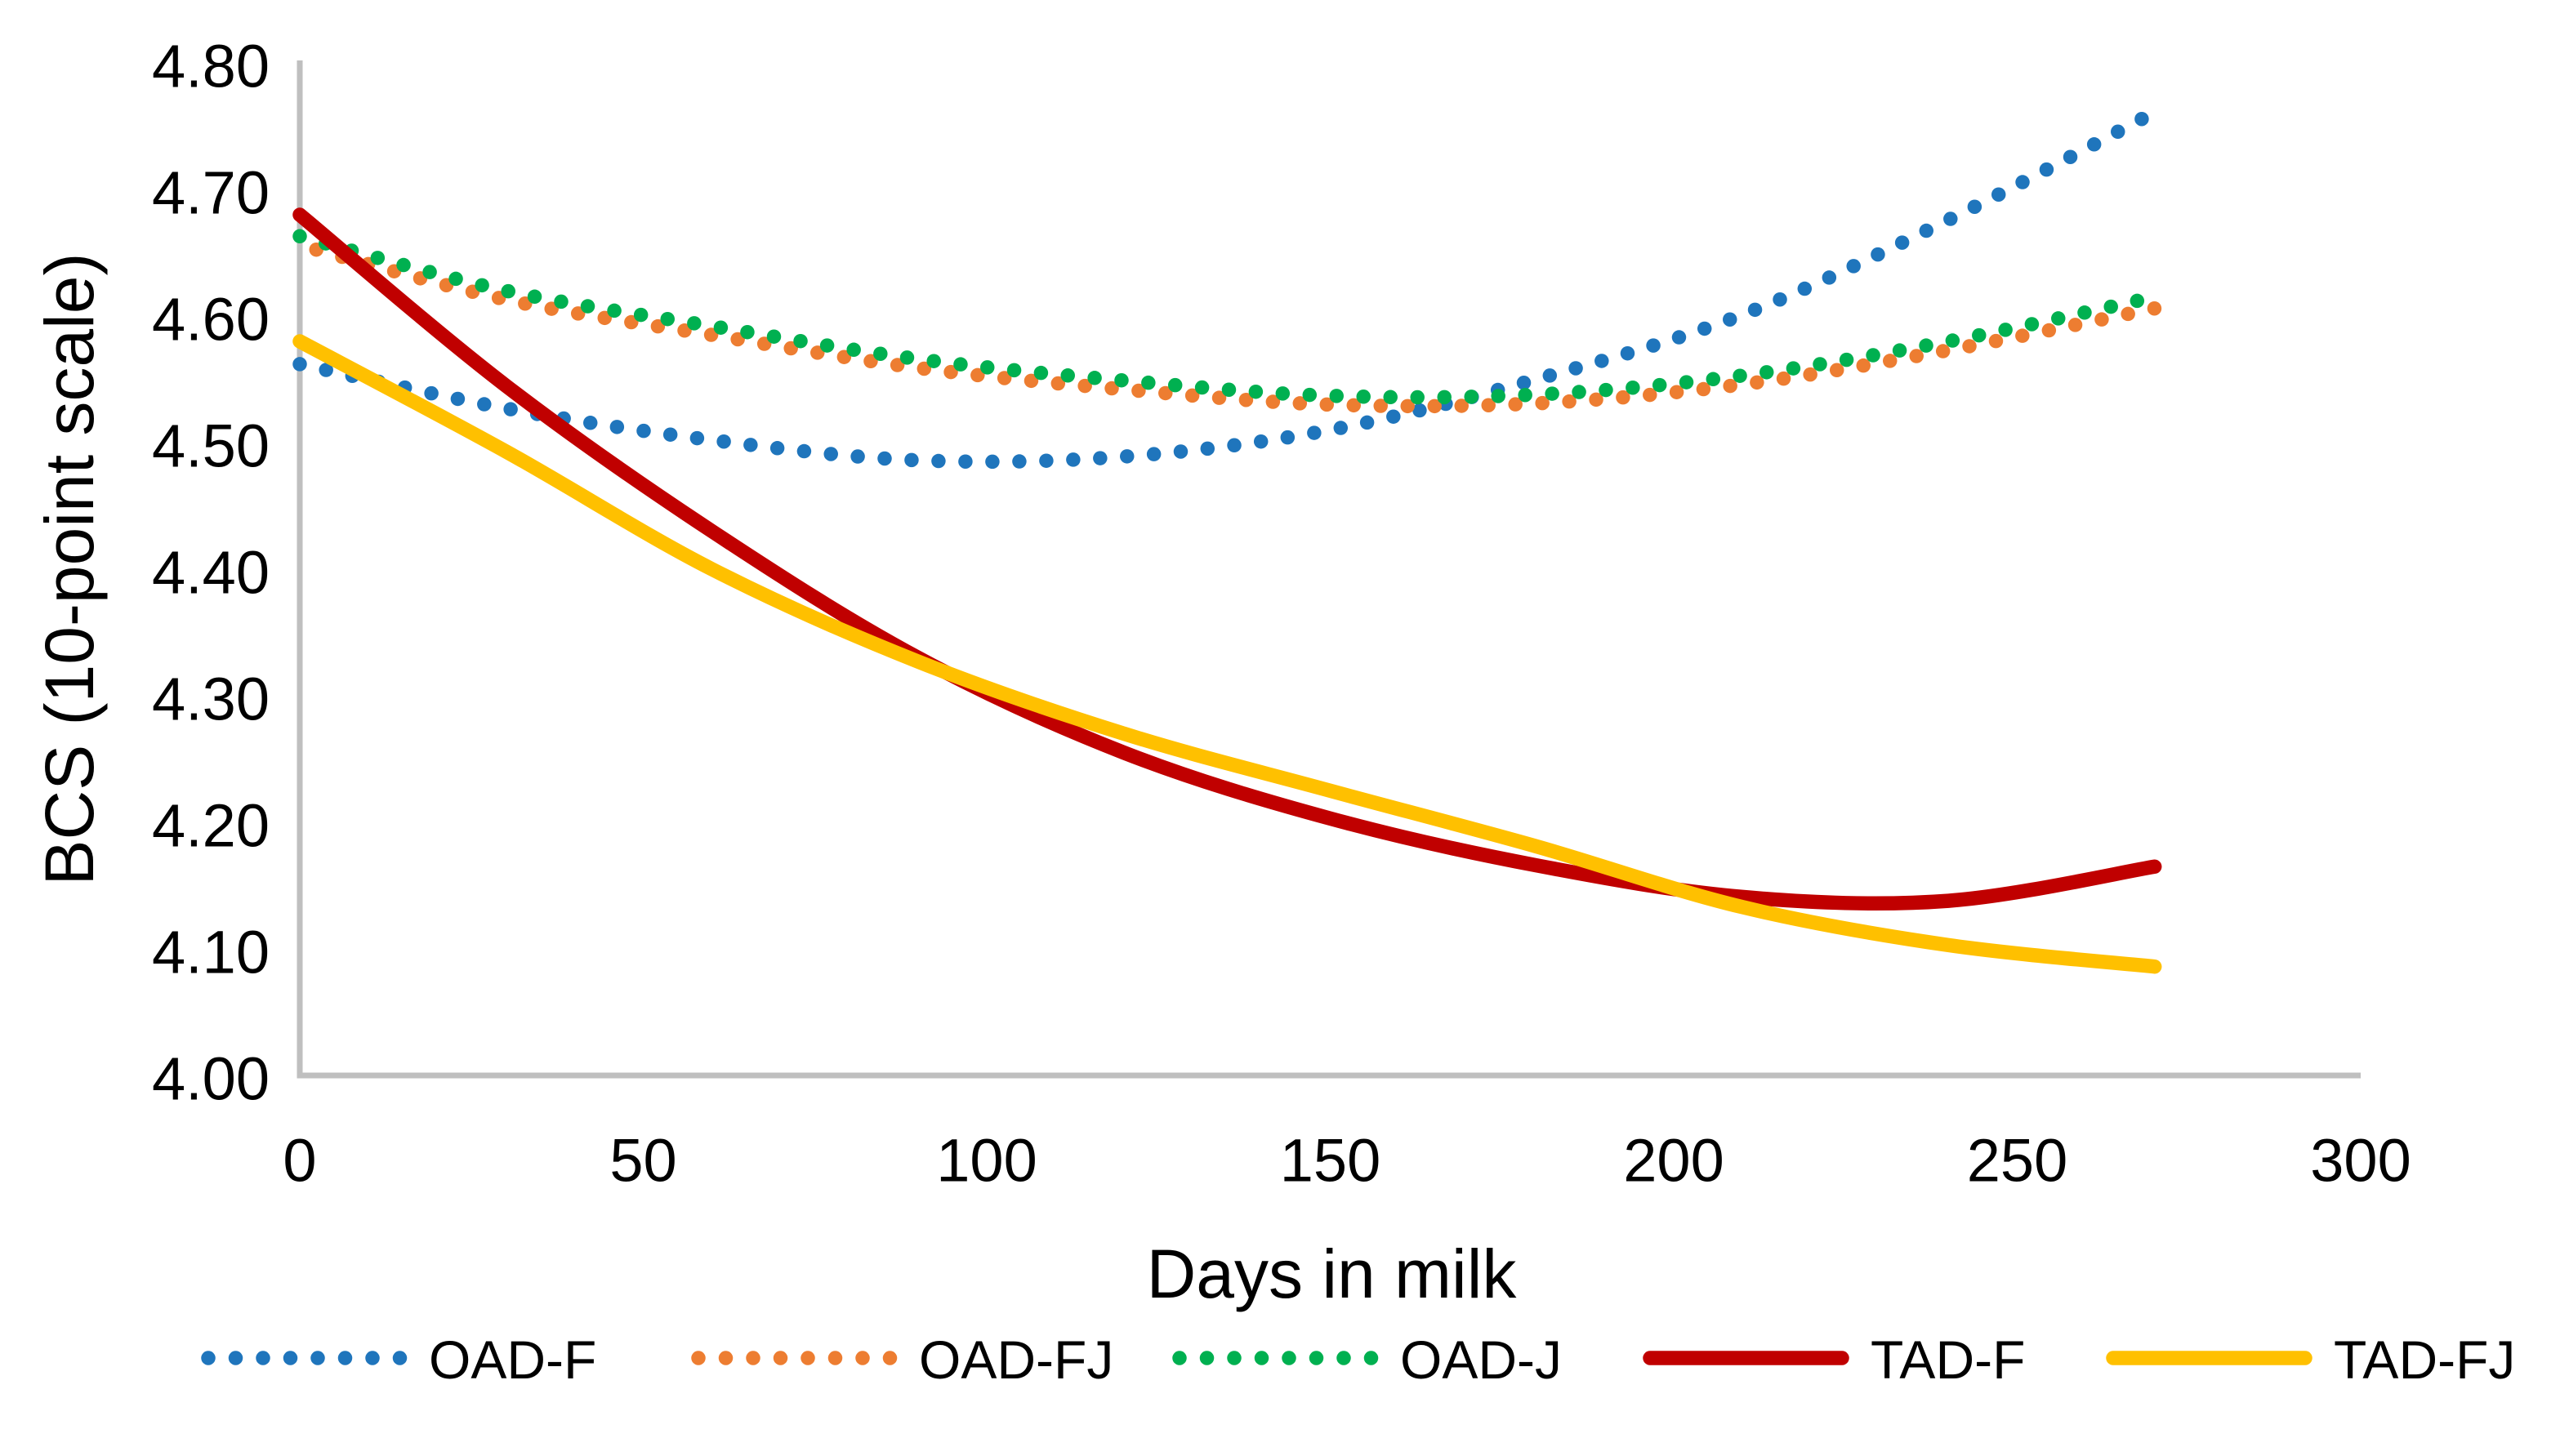 Image resolution: width=2560 pixels, height=1456 pixels. Describe the element at coordinates (2424, 1359) in the screenshot. I see `legend-label-TAD-FJ: TAD-FJ` at that location.